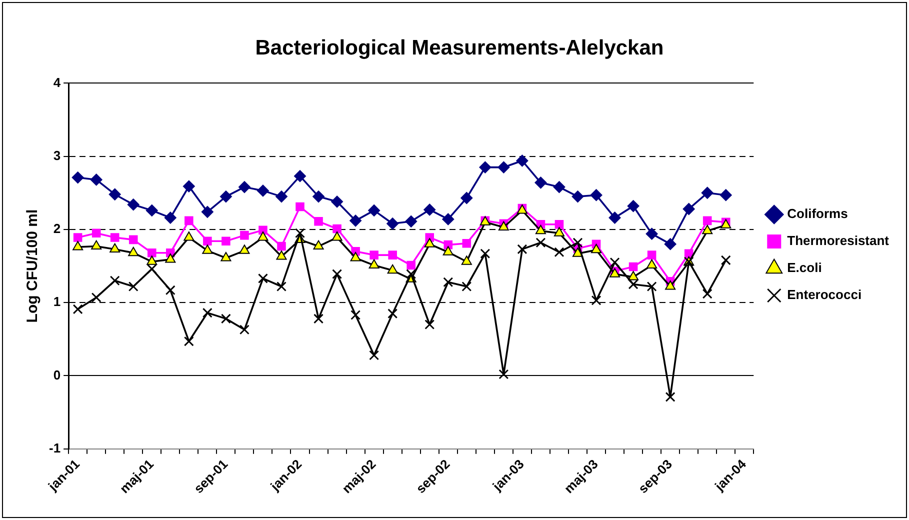 This screenshot has height=520, width=909. Describe the element at coordinates (57, 82) in the screenshot. I see `y-tick-label: 4` at that location.